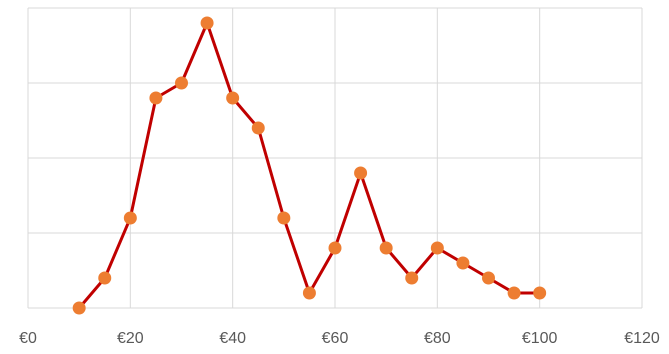  I want to click on x-axis-tick-labels: €0 €20 €40 €60 €80 €100 €120, so click(339, 338).